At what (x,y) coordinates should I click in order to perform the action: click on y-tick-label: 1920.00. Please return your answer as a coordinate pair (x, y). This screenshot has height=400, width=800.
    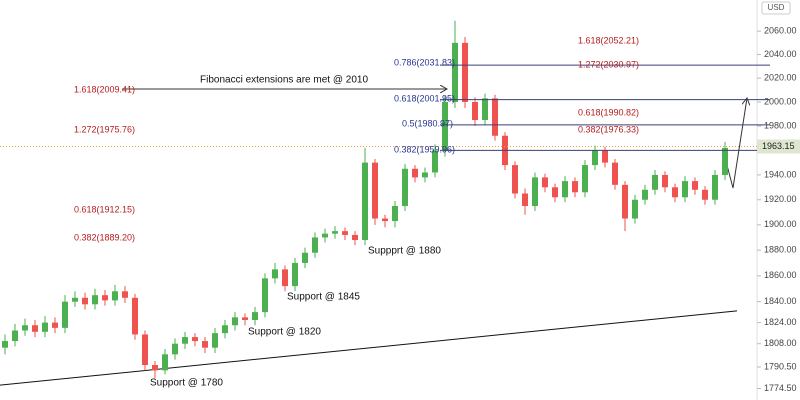
    Looking at the image, I should click on (780, 199).